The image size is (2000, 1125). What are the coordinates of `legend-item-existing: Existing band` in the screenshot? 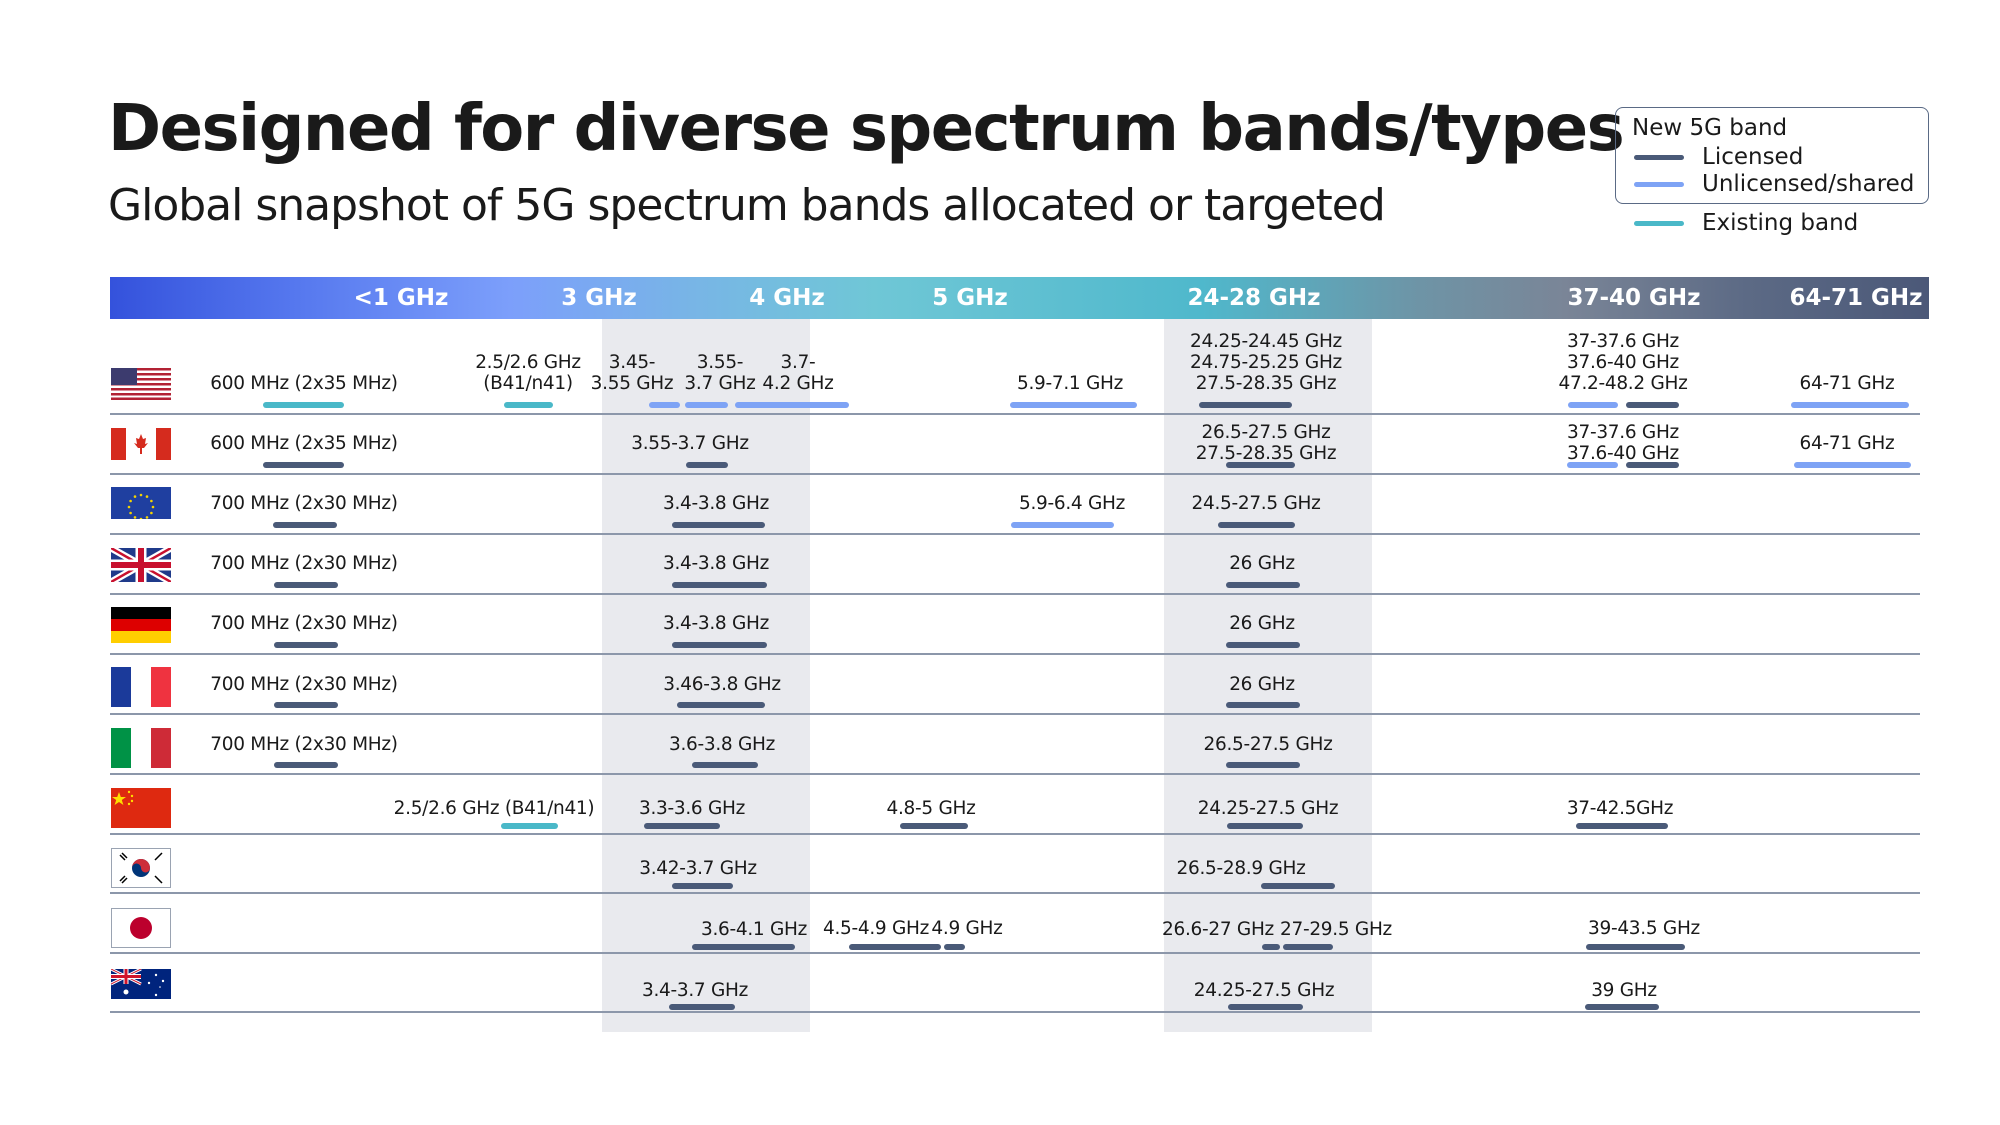 It's located at (1746, 223).